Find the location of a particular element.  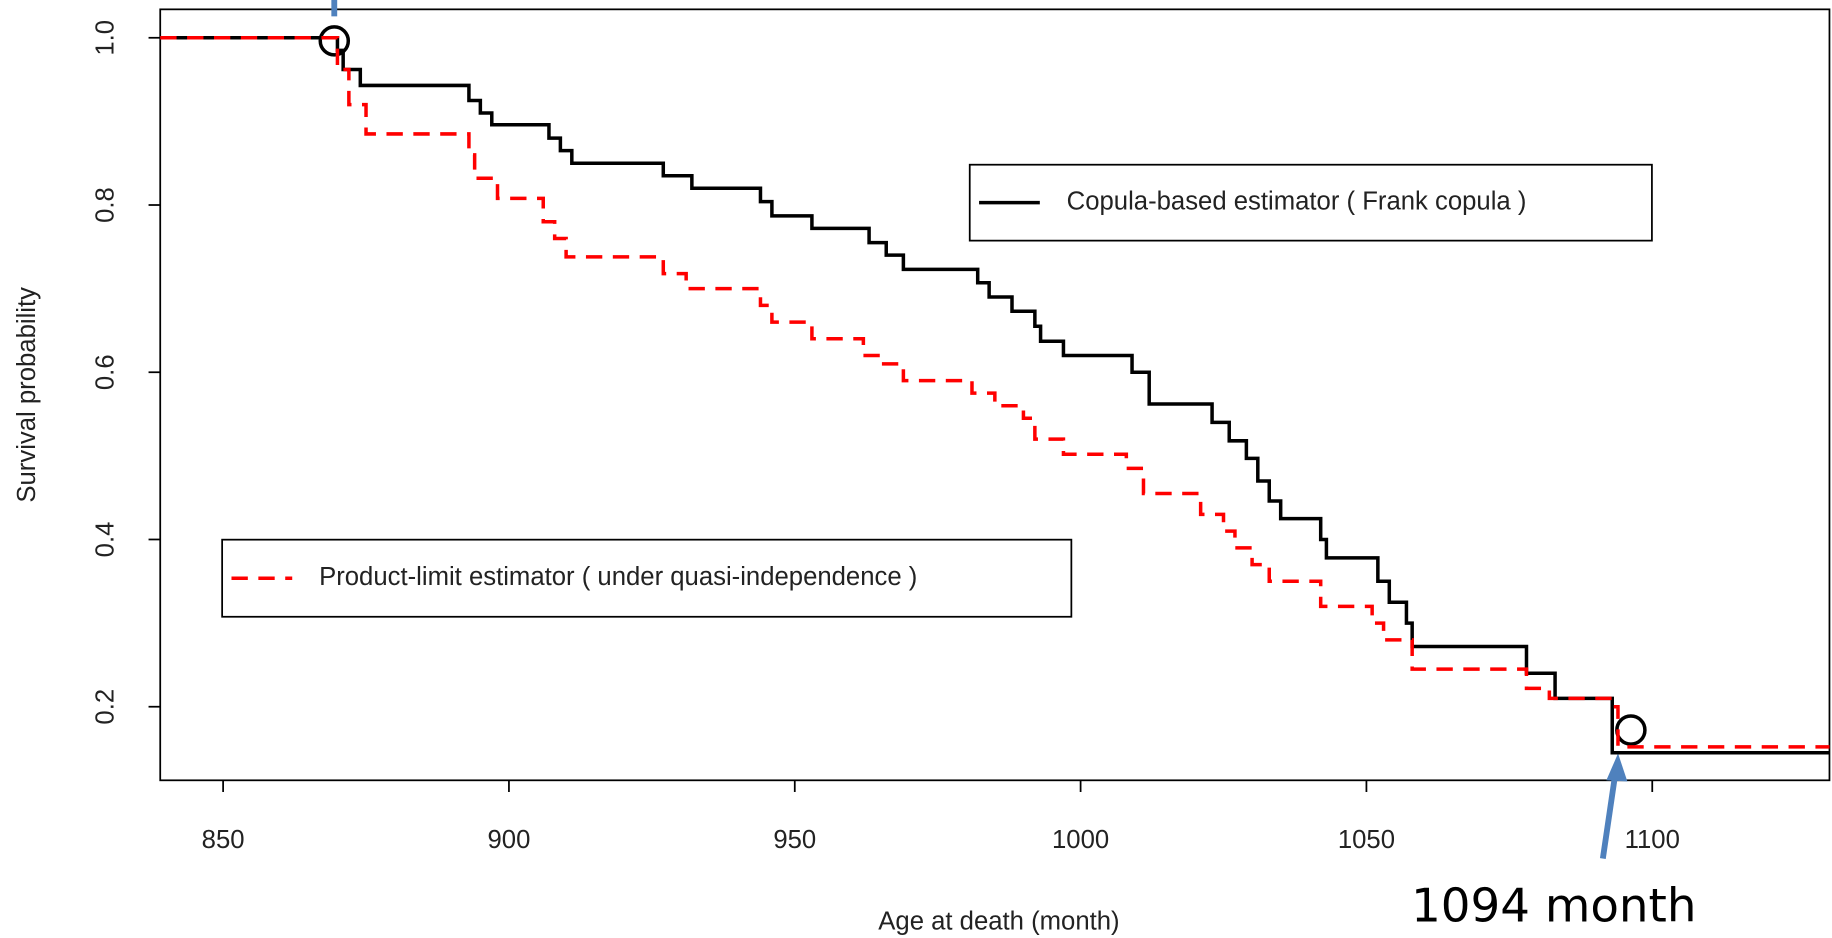

x-tick-label: 1050 is located at coordinates (1366, 840).